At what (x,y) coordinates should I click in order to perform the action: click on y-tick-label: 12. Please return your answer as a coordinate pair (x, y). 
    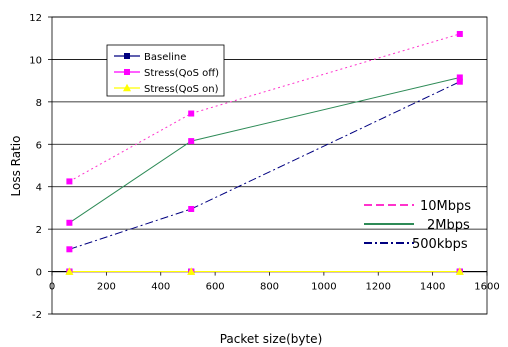
    Looking at the image, I should click on (35, 18).